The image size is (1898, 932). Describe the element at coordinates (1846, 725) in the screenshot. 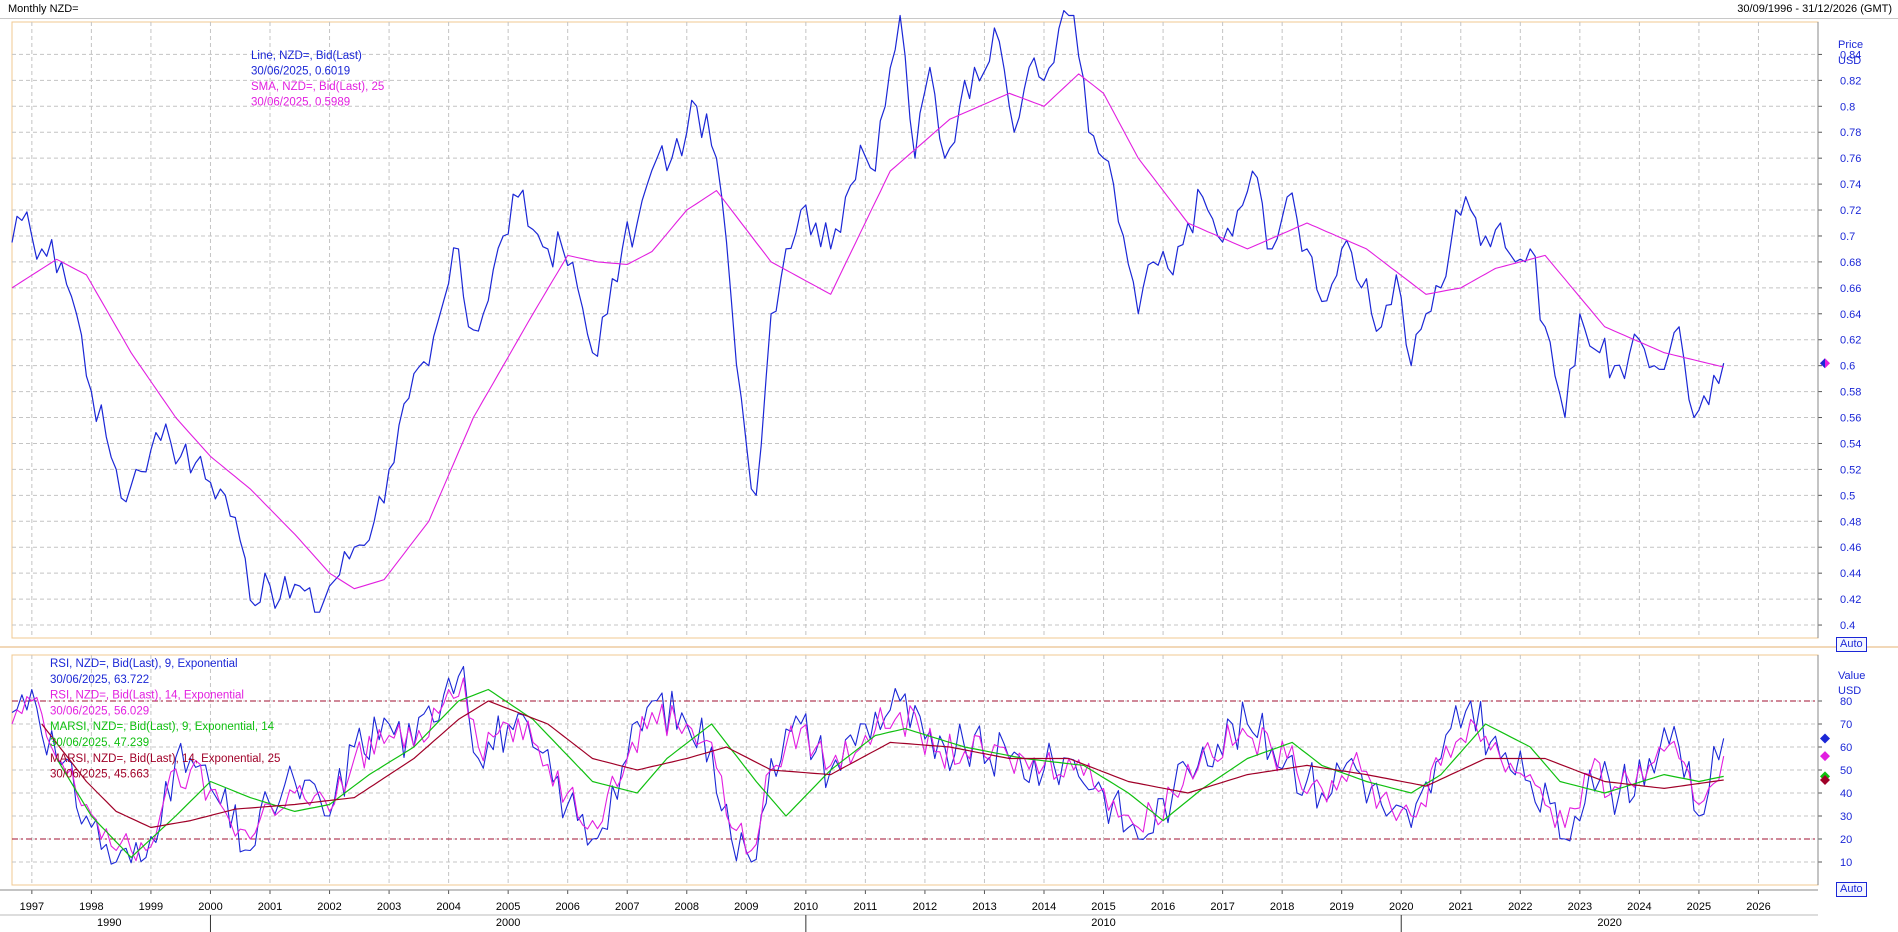

I see `indicator-y-tick-label: 70` at that location.